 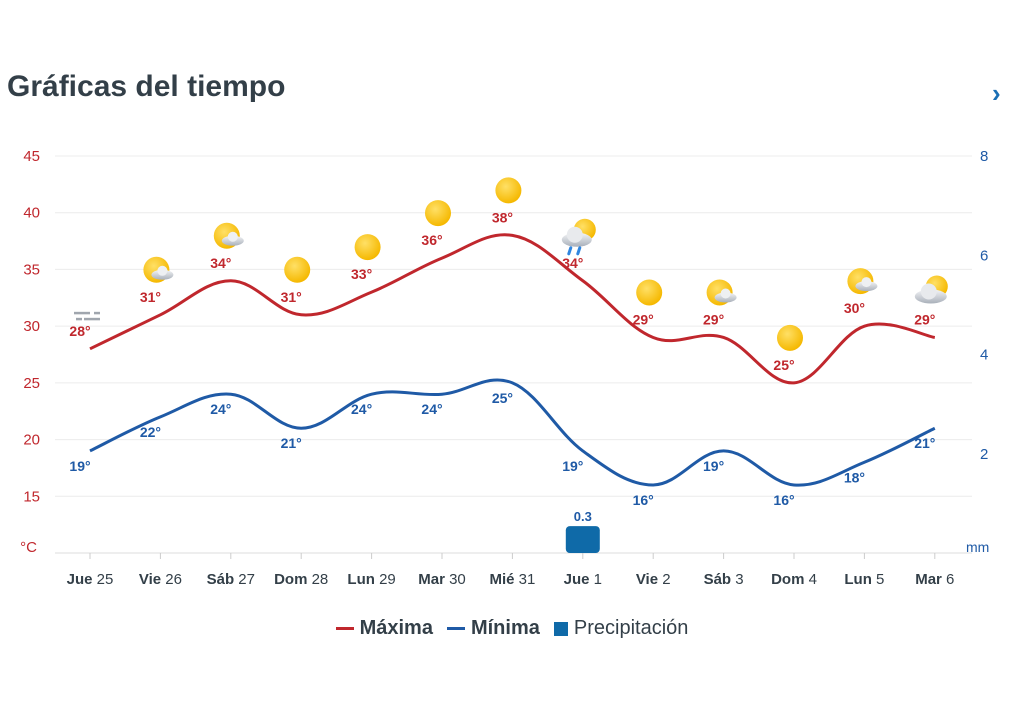 I want to click on legend: Máxima Mínima Precipitación, so click(x=512, y=628).